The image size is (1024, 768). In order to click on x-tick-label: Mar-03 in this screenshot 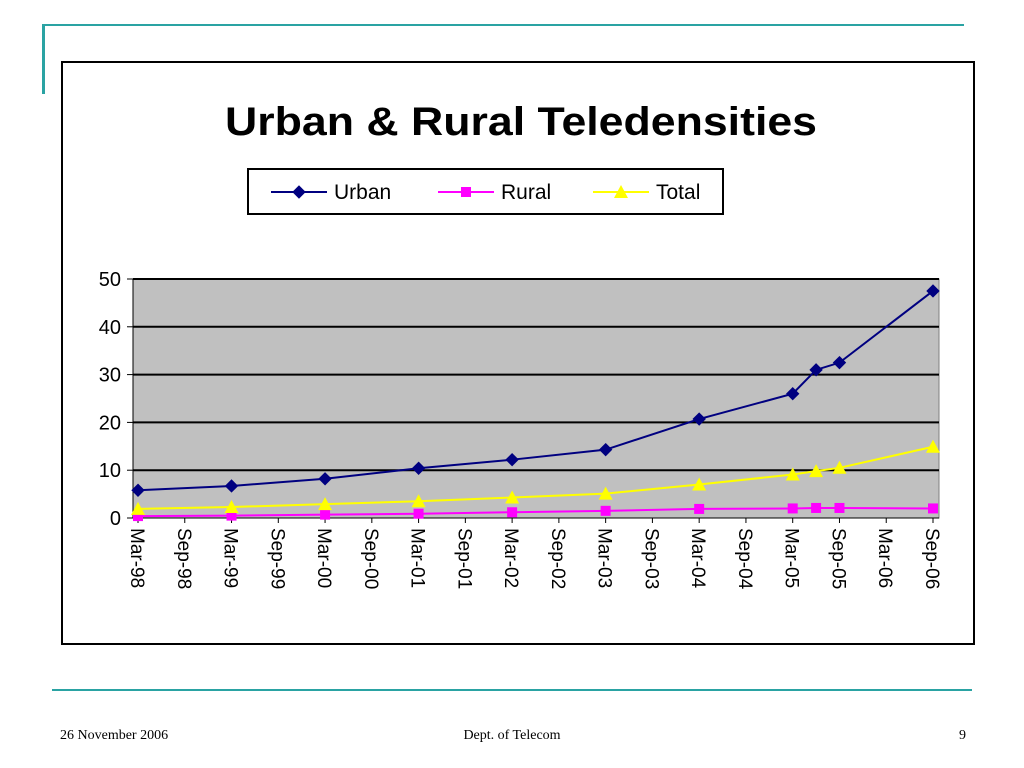, I will do `click(604, 558)`.